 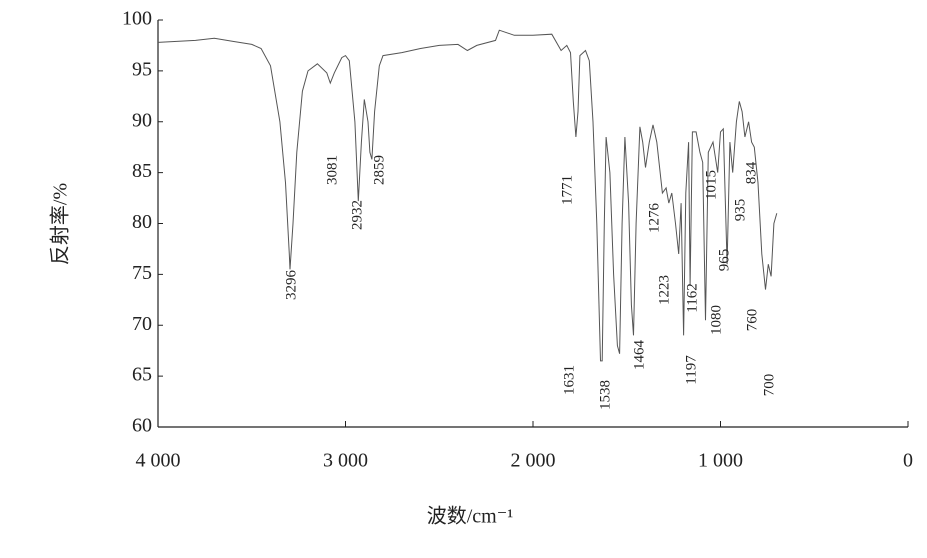 I want to click on y-tick-label: 60, so click(x=142, y=426).